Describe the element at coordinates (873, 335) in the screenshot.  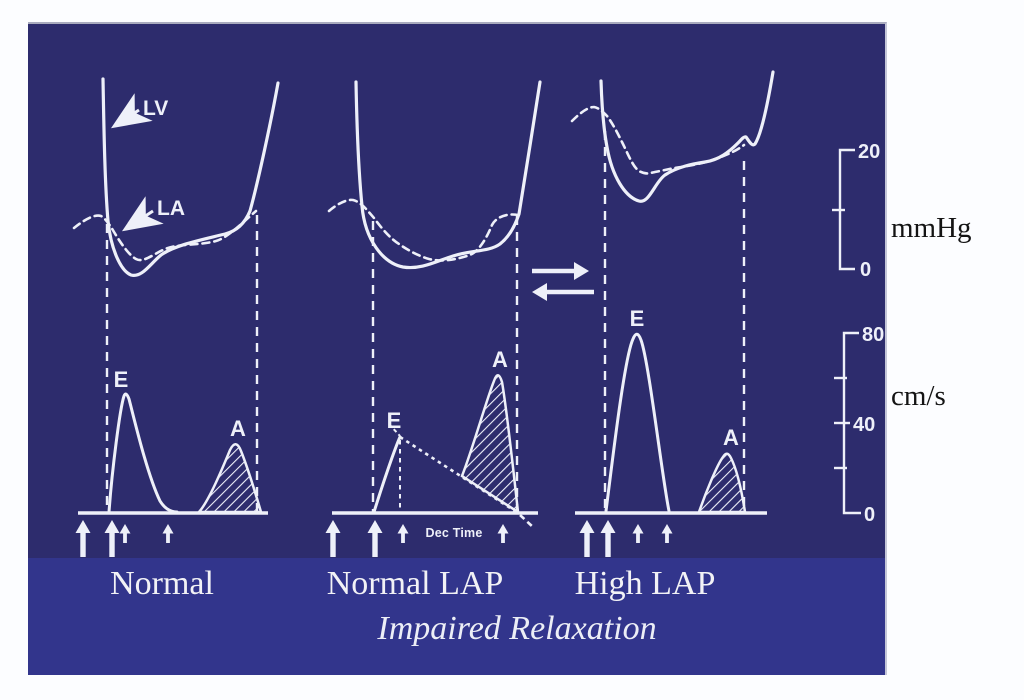
I see `velocity-tick-top: 80` at that location.